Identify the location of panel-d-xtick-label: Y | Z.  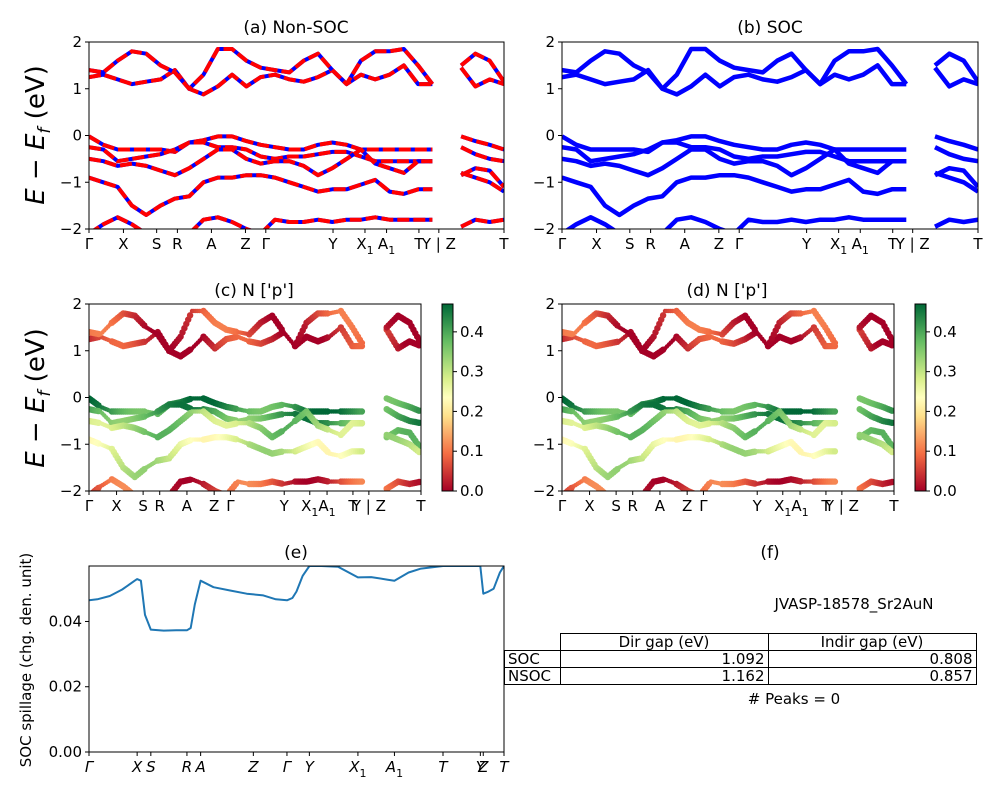
(841, 506).